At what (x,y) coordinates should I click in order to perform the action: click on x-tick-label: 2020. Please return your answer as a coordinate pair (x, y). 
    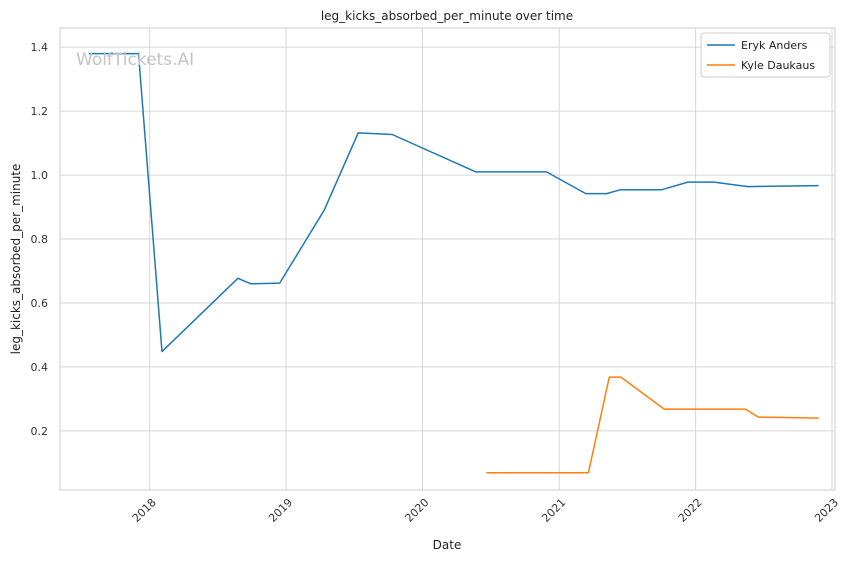
    Looking at the image, I should click on (417, 510).